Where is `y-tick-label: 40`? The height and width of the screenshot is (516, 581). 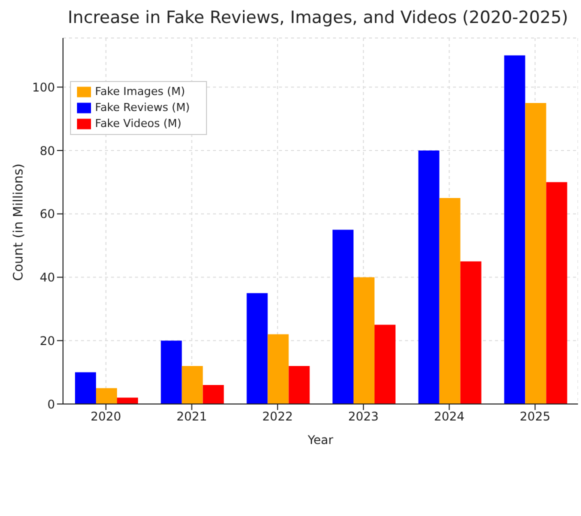
y-tick-label: 40 is located at coordinates (47, 277).